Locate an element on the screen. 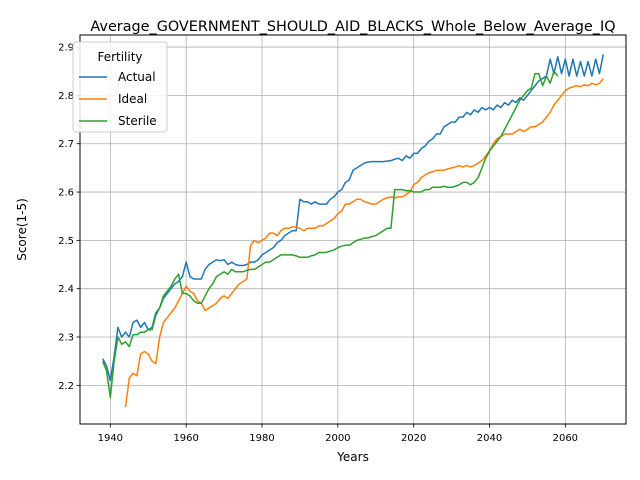  legend-label-ideal: Ideal is located at coordinates (132, 99).